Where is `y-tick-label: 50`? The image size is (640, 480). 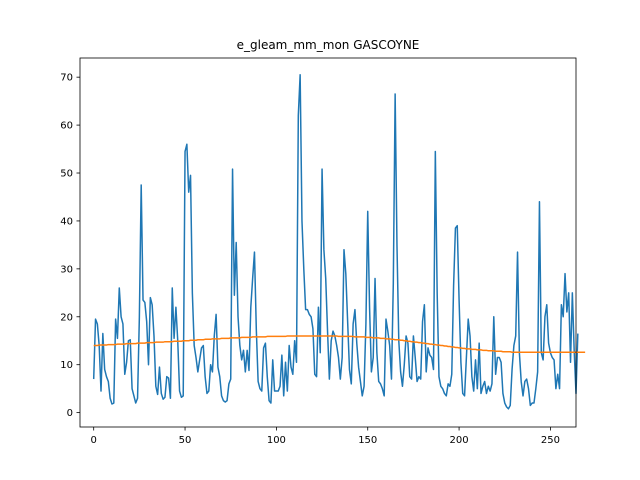 y-tick-label: 50 is located at coordinates (66, 174).